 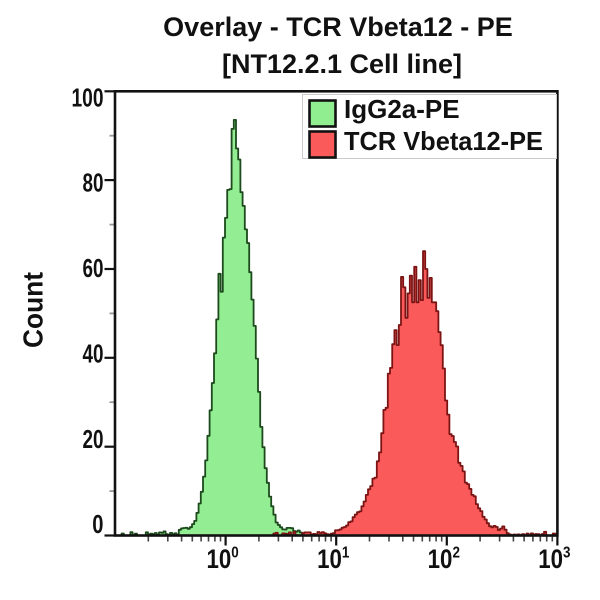 What do you see at coordinates (333, 560) in the screenshot?
I see `svg-text: 10¹` at bounding box center [333, 560].